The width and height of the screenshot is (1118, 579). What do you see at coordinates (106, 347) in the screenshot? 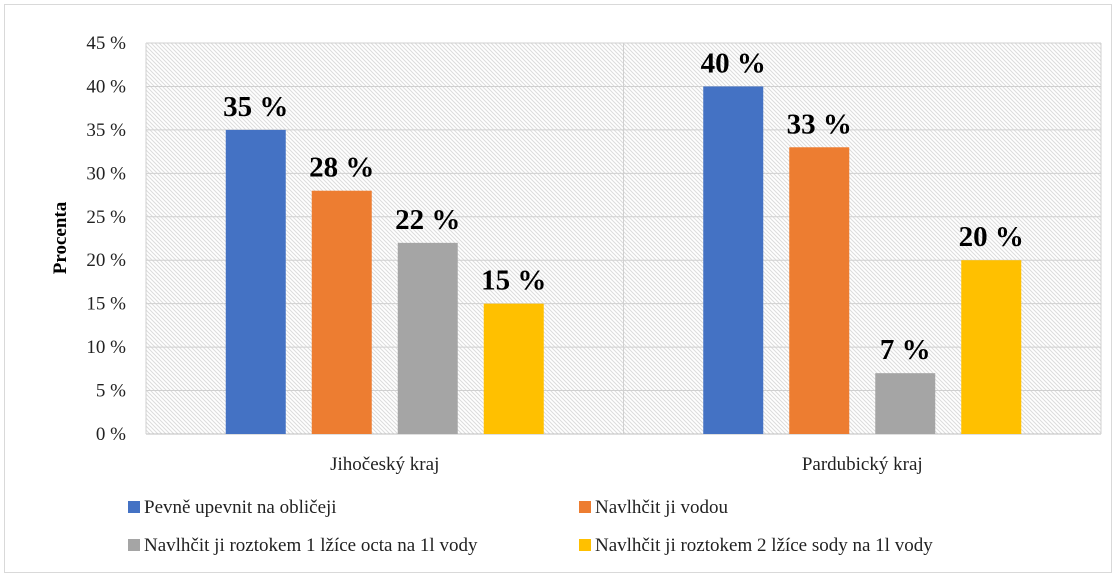
I see `y-tick-label: 10 %` at bounding box center [106, 347].